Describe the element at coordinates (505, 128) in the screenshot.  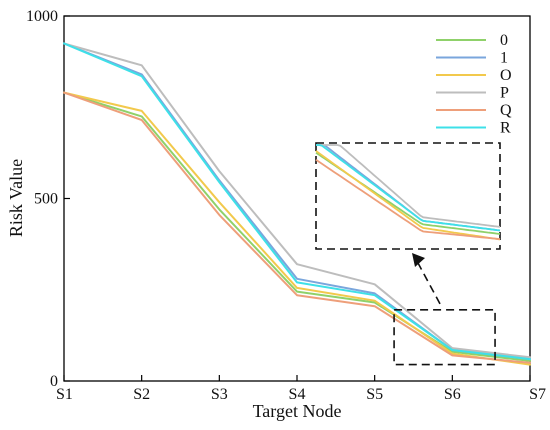
I see `legend-label: R` at that location.